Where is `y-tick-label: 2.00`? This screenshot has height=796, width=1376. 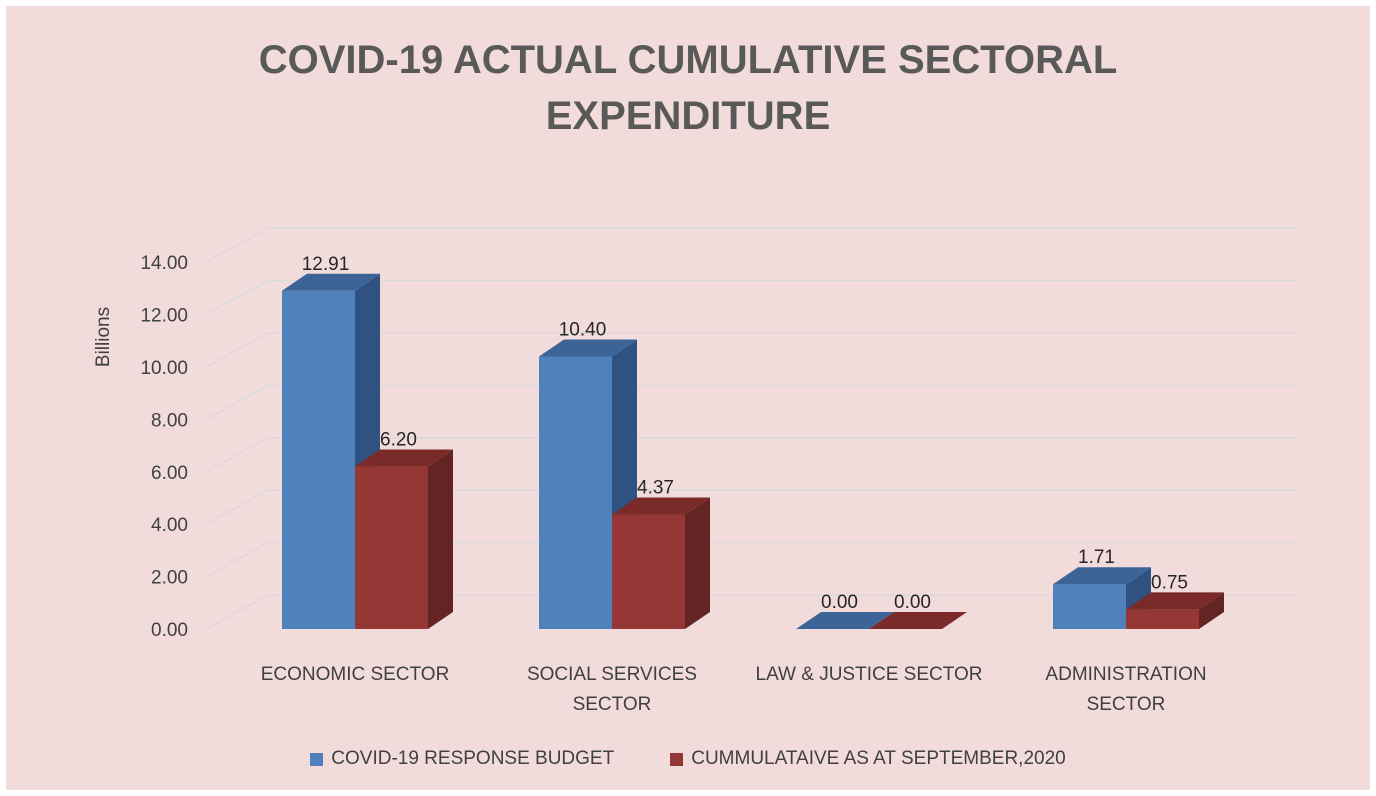 y-tick-label: 2.00 is located at coordinates (169, 578).